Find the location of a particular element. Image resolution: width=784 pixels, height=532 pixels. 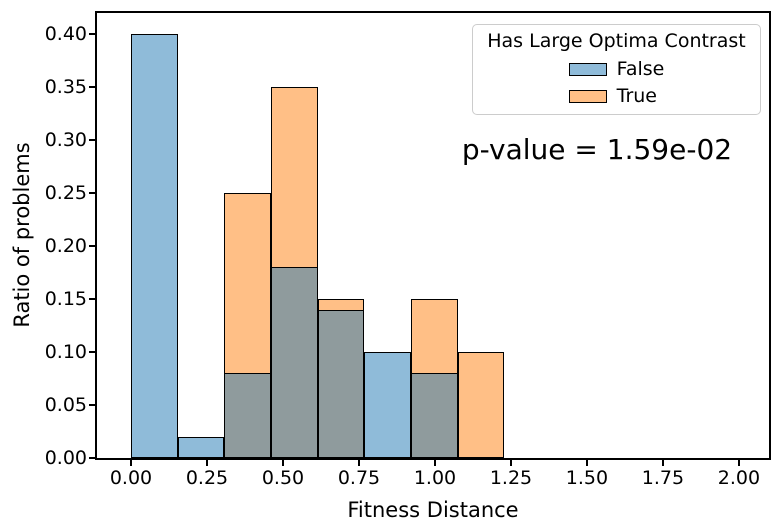

y-tick-label: 0.25 is located at coordinates (65, 193).